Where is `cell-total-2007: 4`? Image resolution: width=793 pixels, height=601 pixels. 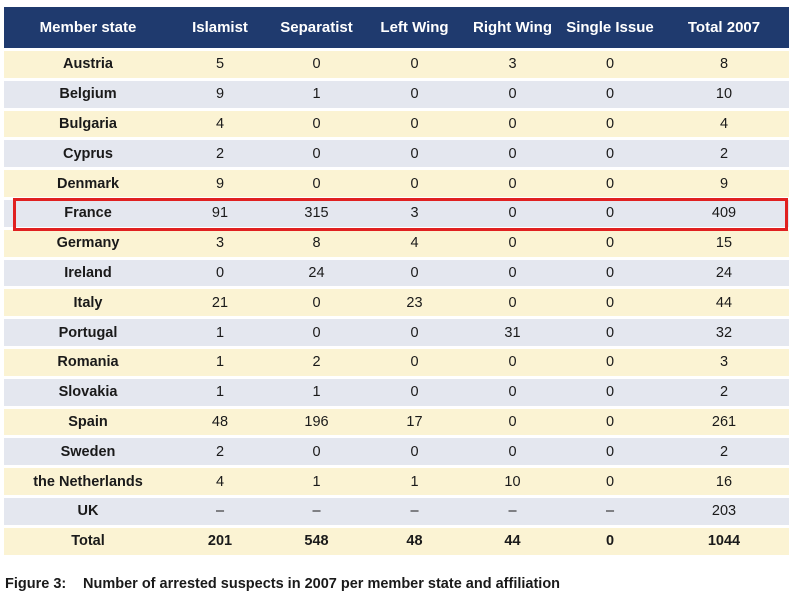
cell-total-2007: 4 is located at coordinates (724, 124).